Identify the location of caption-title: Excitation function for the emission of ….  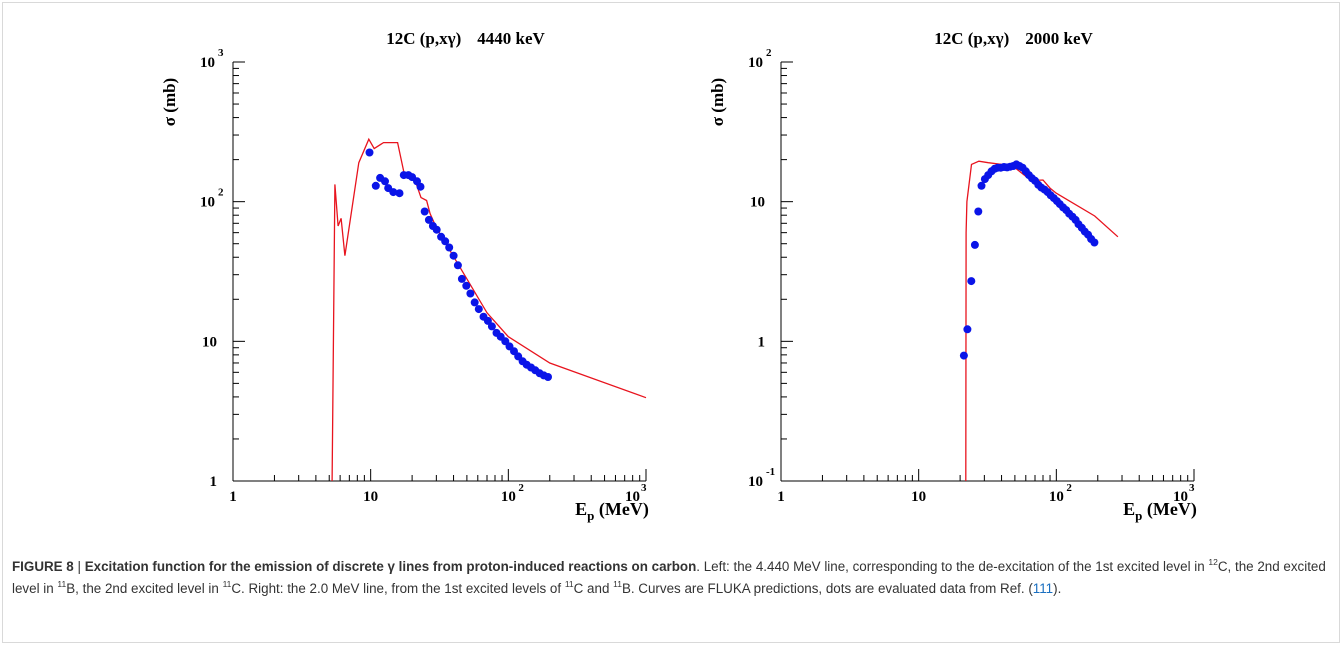
(390, 566).